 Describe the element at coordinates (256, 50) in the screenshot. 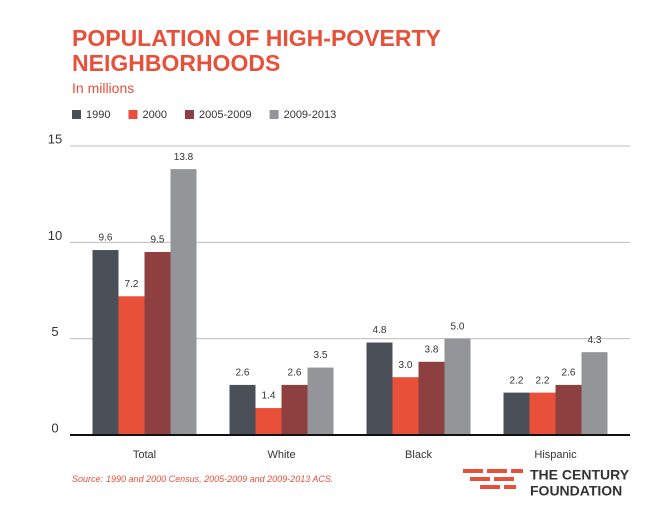

I see `chart-title: POPULATION OF HIGH-POVERTY NEIGHBORHOODS` at that location.